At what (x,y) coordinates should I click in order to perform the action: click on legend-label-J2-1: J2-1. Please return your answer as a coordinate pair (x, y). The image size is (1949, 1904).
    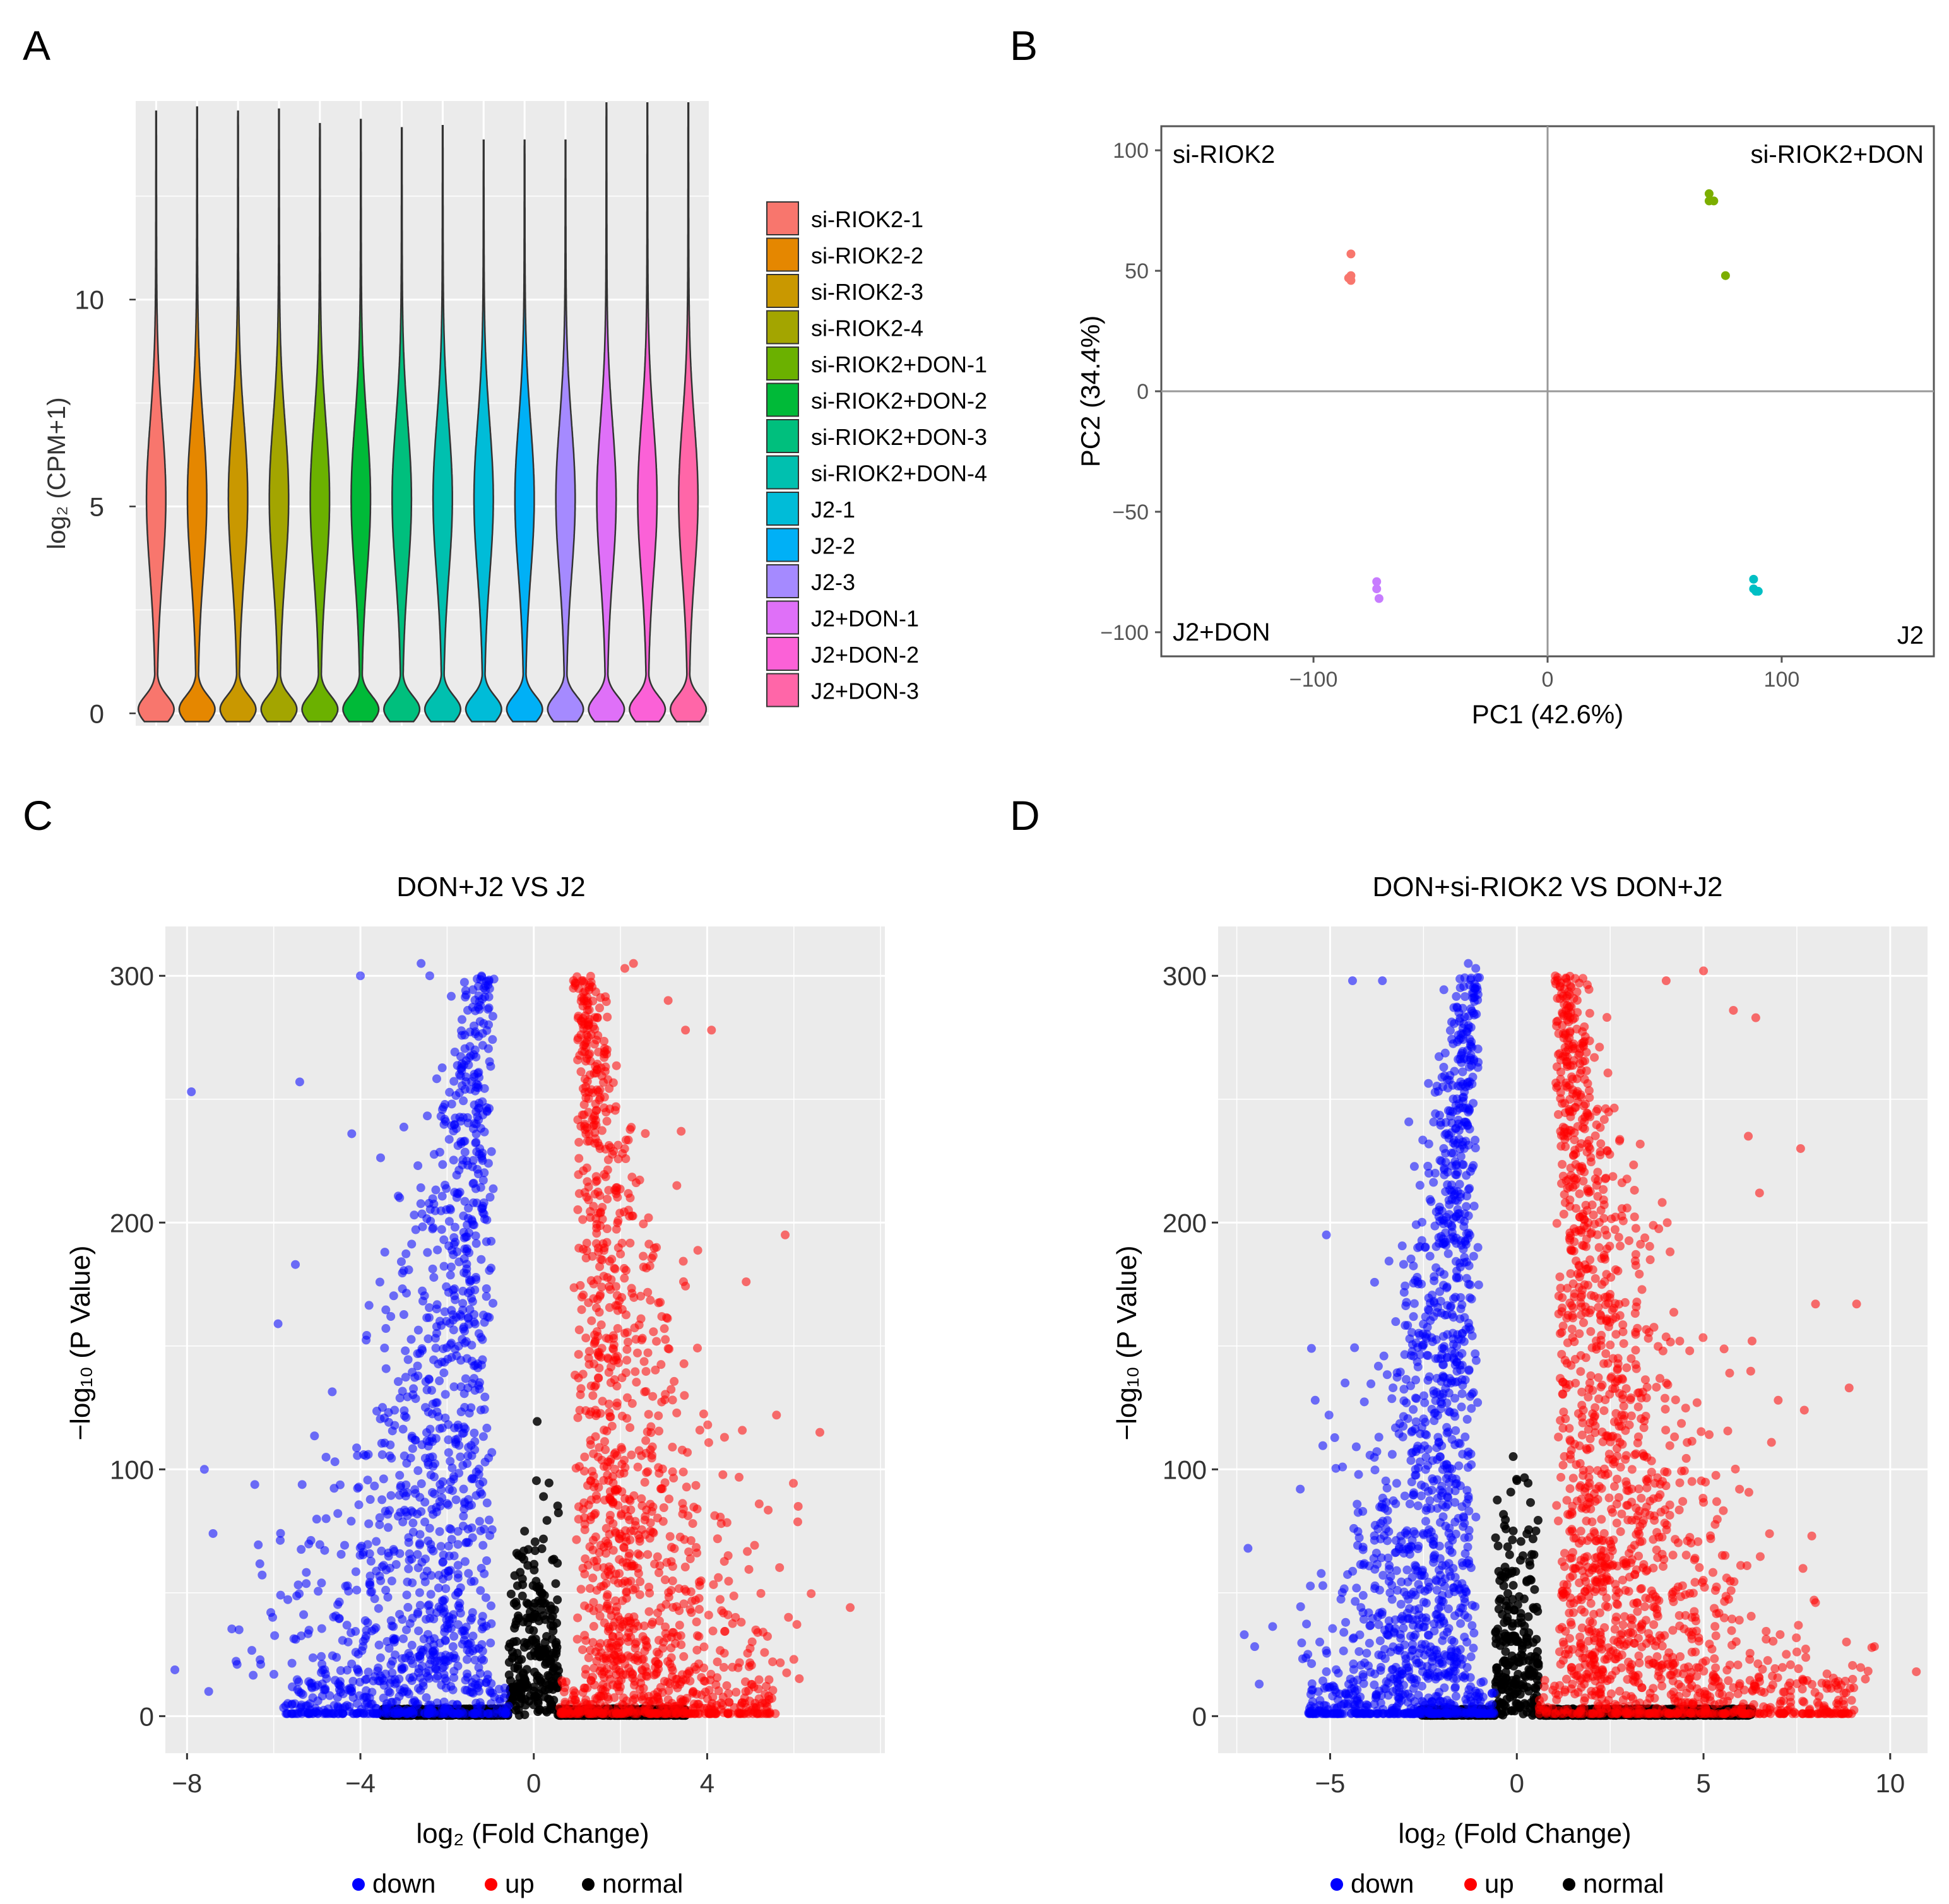
    Looking at the image, I should click on (833, 510).